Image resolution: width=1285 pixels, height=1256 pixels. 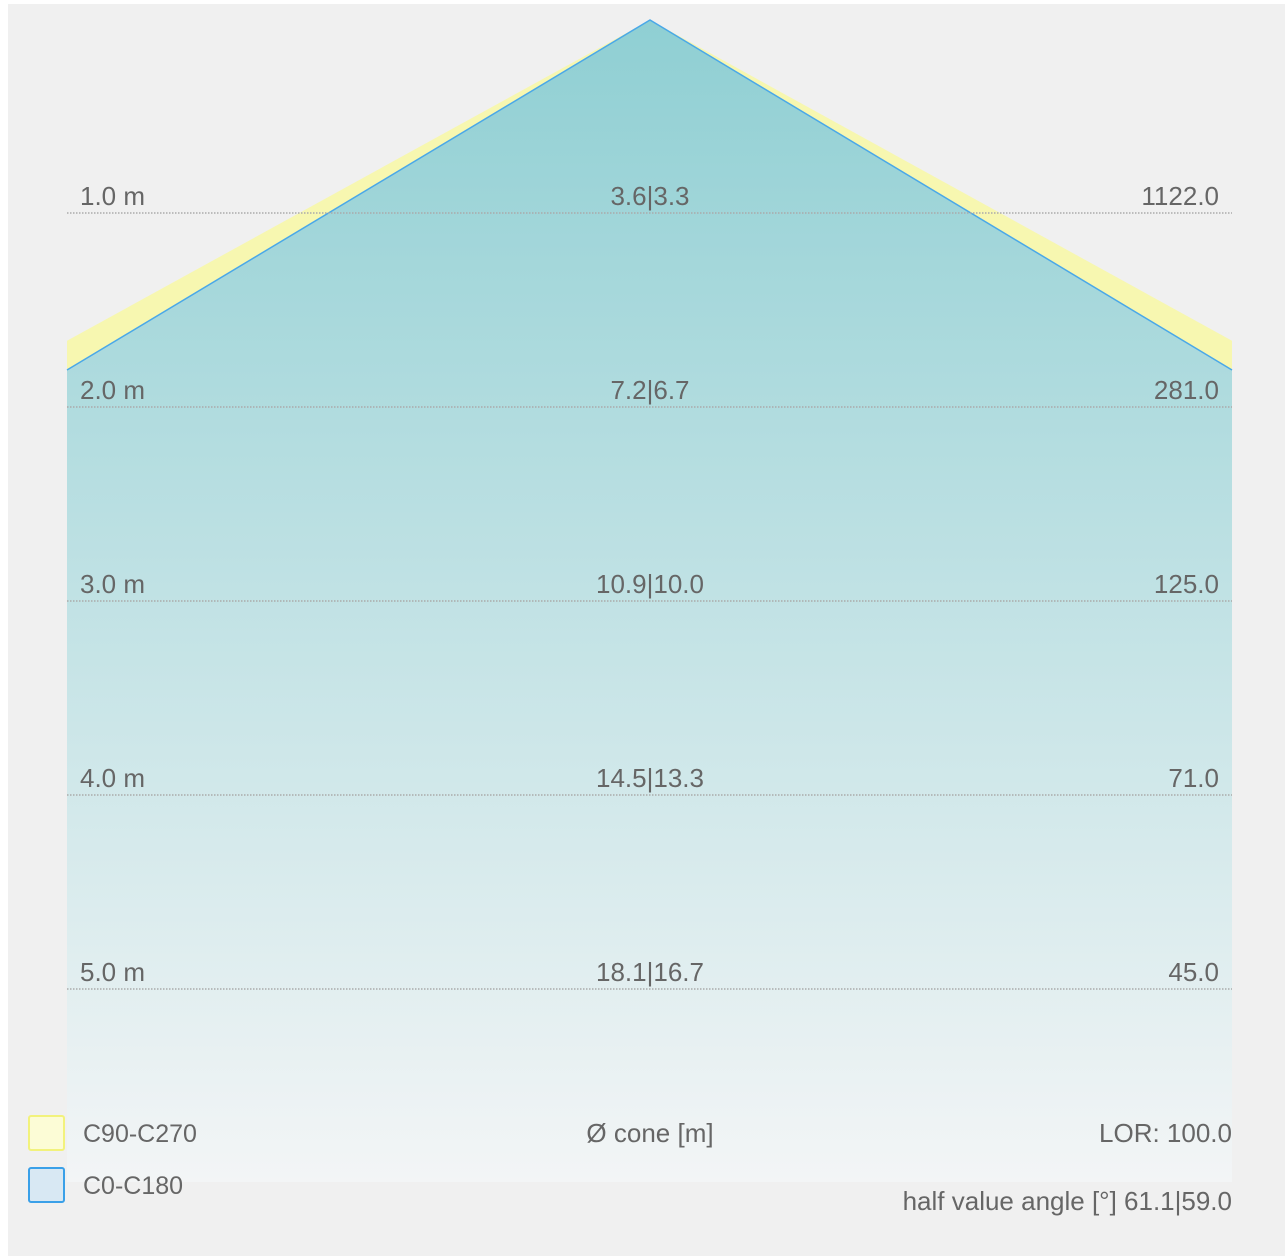 What do you see at coordinates (1186, 584) in the screenshot?
I see `illuminance-label: 125.0` at bounding box center [1186, 584].